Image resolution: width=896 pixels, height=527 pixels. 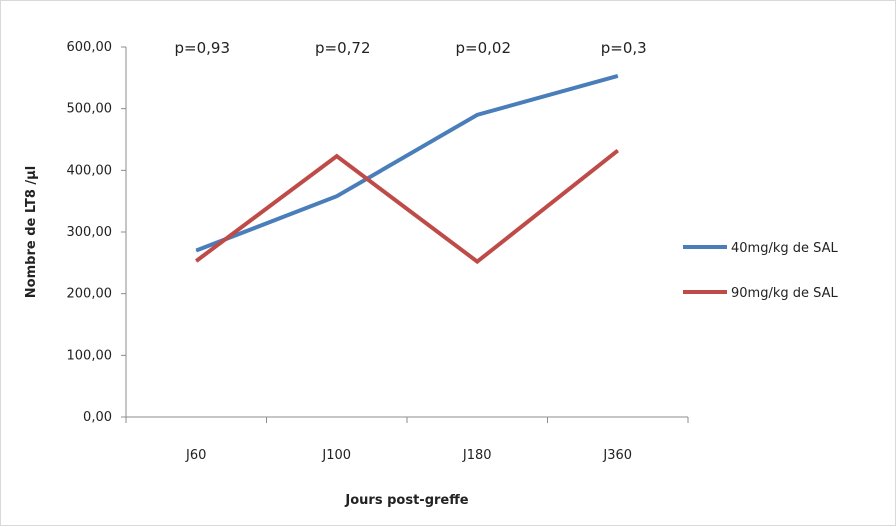 What do you see at coordinates (484, 48) in the screenshot?
I see `p-value-label: p=0,02` at bounding box center [484, 48].